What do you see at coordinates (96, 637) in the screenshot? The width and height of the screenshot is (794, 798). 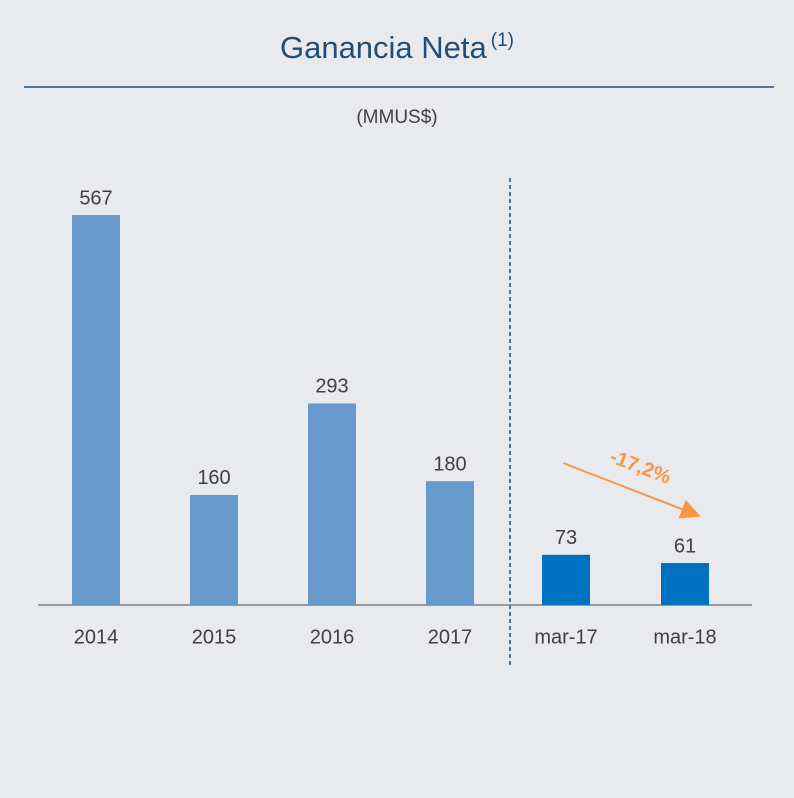 I see `x-tick-label: 2014` at bounding box center [96, 637].